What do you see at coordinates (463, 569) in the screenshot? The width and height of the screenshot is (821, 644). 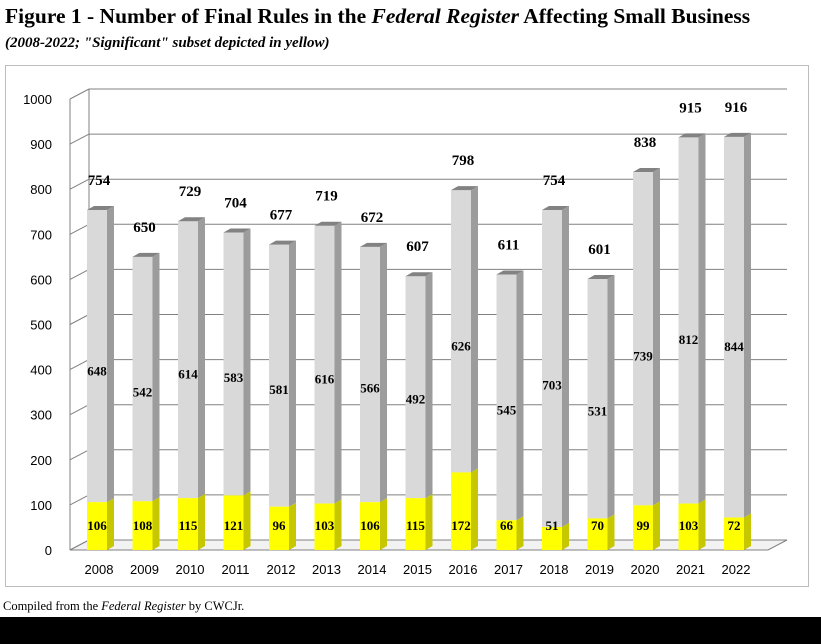 I see `x-tick-label: 2016` at bounding box center [463, 569].